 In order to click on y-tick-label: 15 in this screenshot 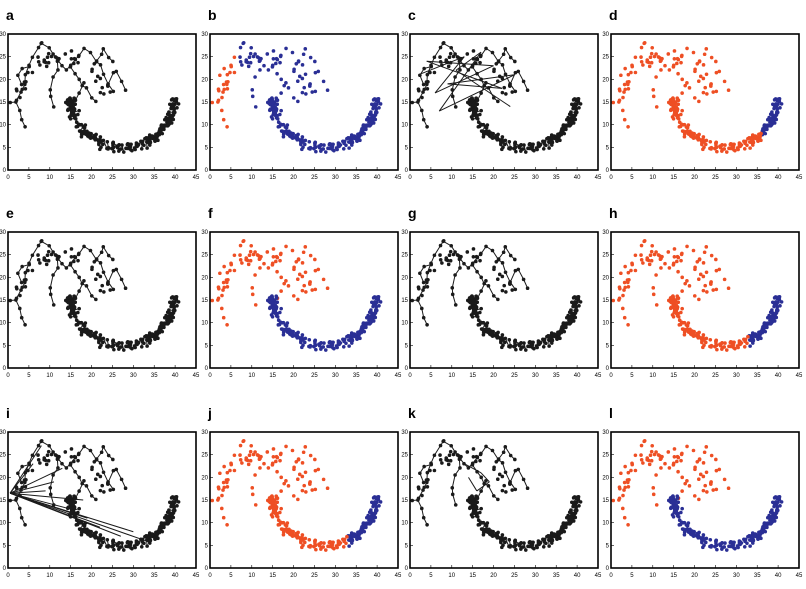, I will do `click(605, 301)`.